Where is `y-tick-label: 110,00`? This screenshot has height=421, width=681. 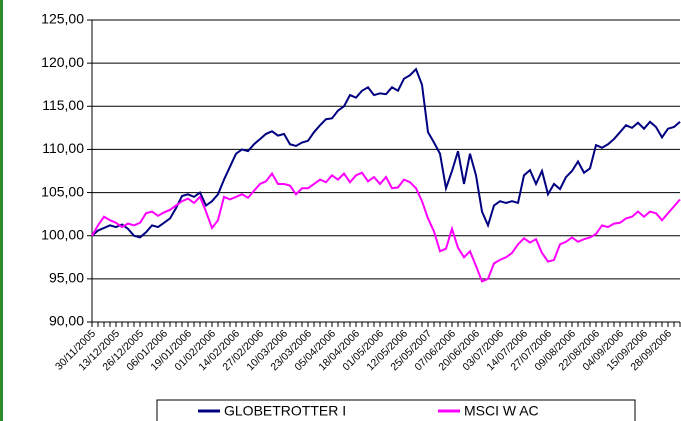
y-tick-label: 110,00 is located at coordinates (63, 148).